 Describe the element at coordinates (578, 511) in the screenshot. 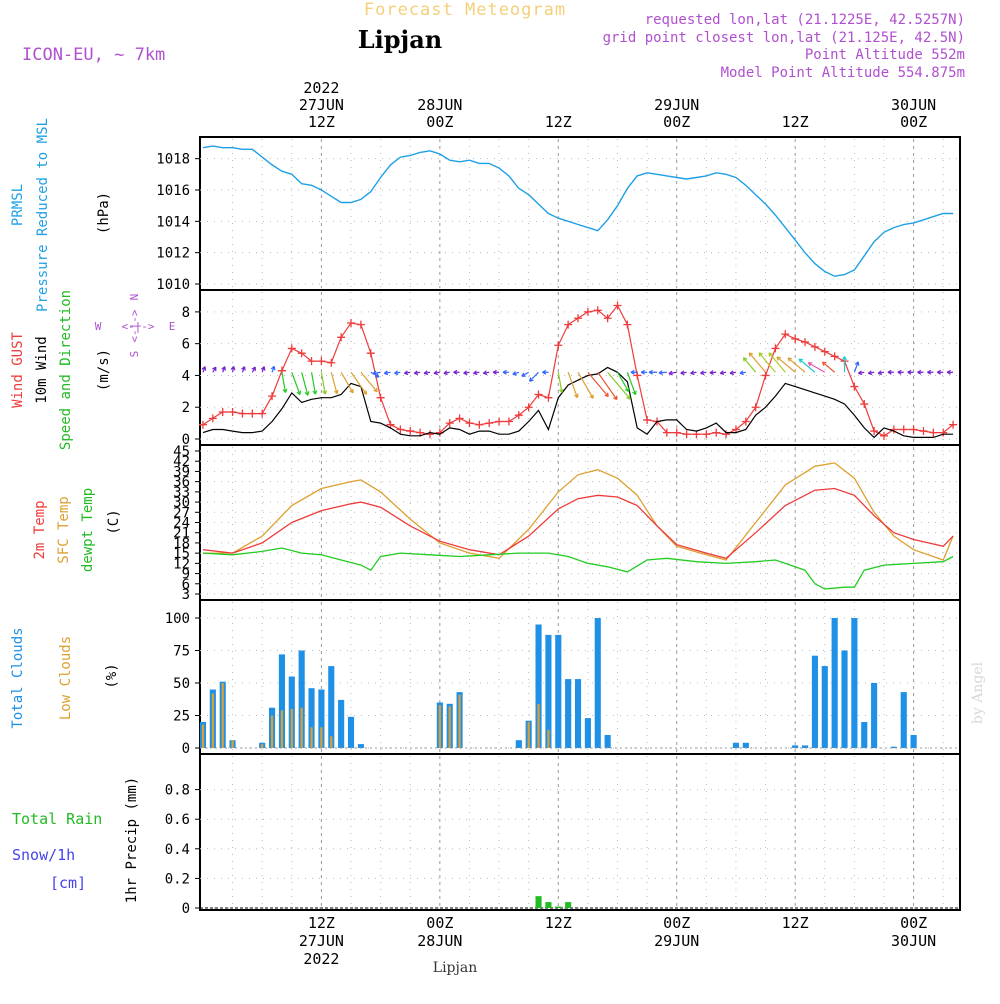

I see `sfc-temp-line` at that location.